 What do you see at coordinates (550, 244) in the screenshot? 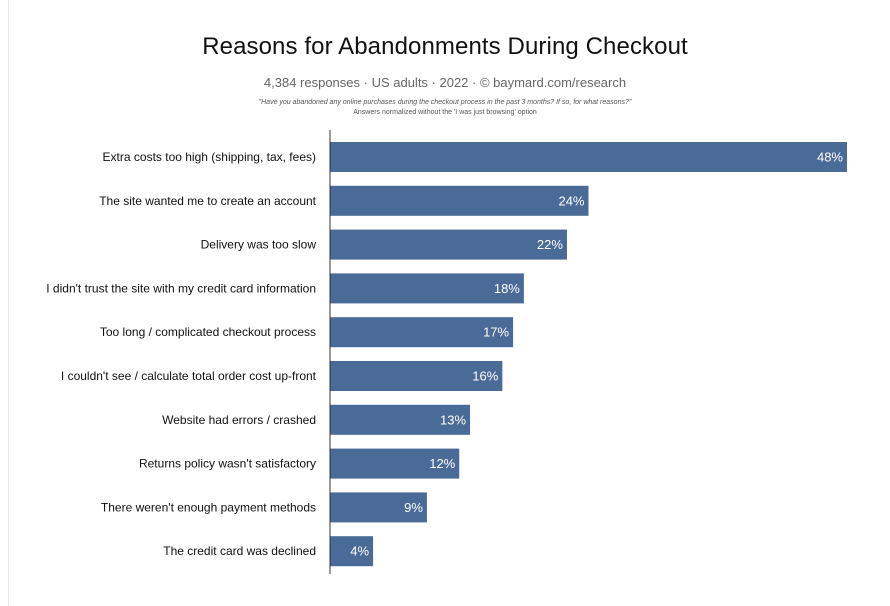
I see `value-label-3: 22%` at bounding box center [550, 244].